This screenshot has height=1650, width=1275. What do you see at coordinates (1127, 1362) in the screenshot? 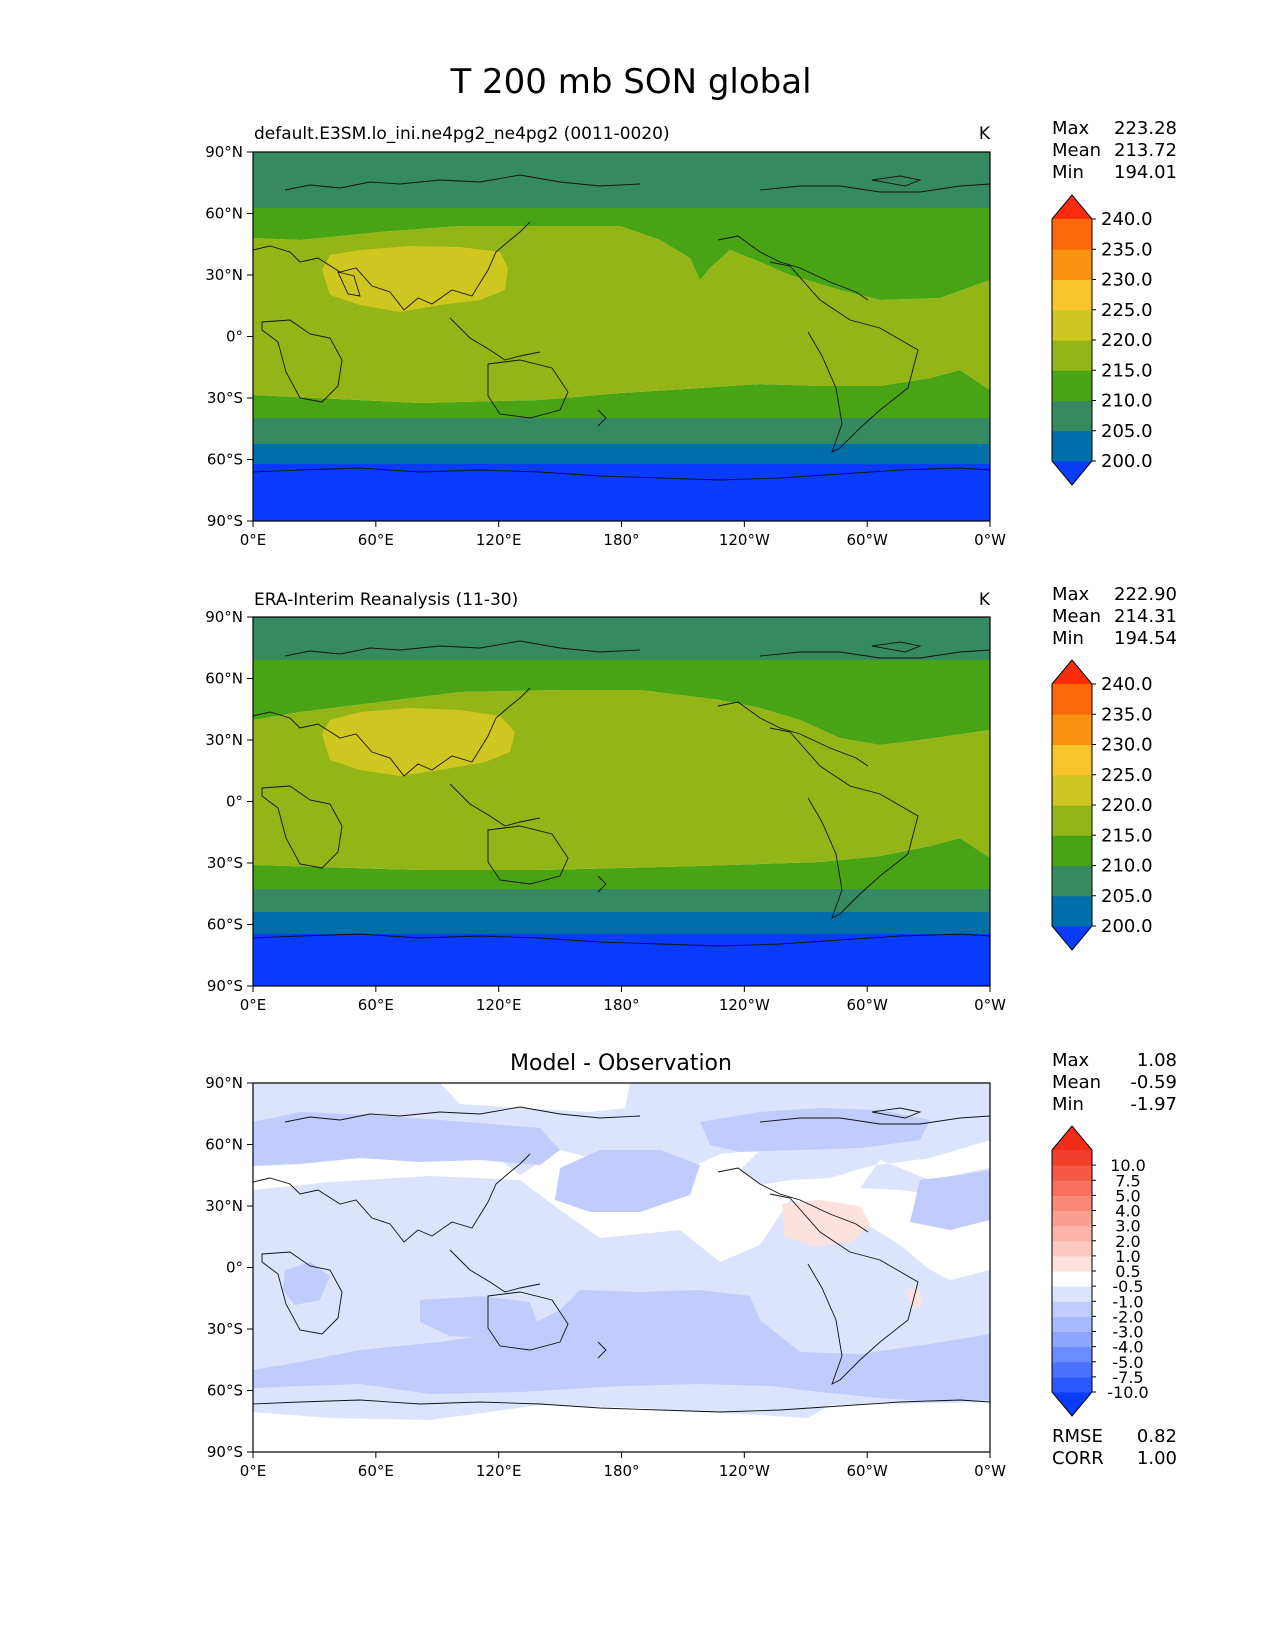
I see `colorbar-tick-label: -5.0` at bounding box center [1127, 1362].